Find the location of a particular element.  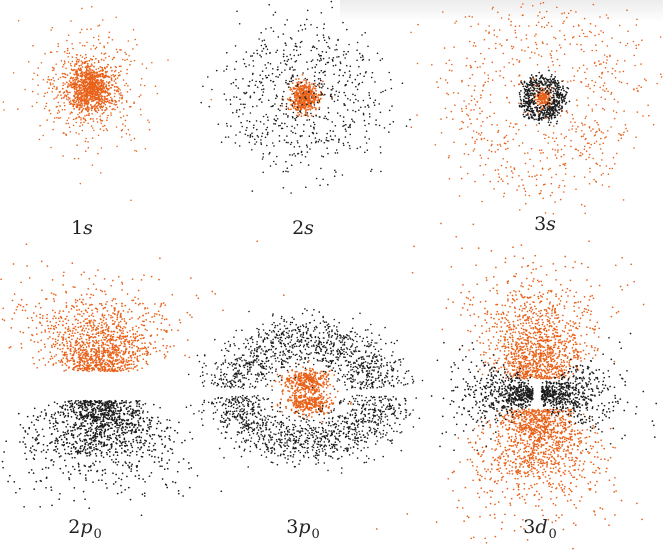

label-3p0: 3p0 is located at coordinates (303, 529).